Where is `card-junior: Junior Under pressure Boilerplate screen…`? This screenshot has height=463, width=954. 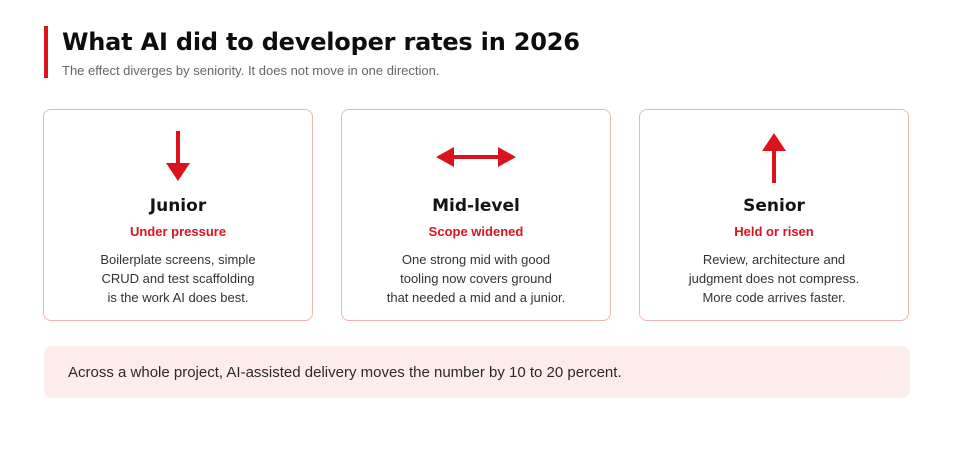
card-junior: Junior Under pressure Boilerplate screen… is located at coordinates (178, 215).